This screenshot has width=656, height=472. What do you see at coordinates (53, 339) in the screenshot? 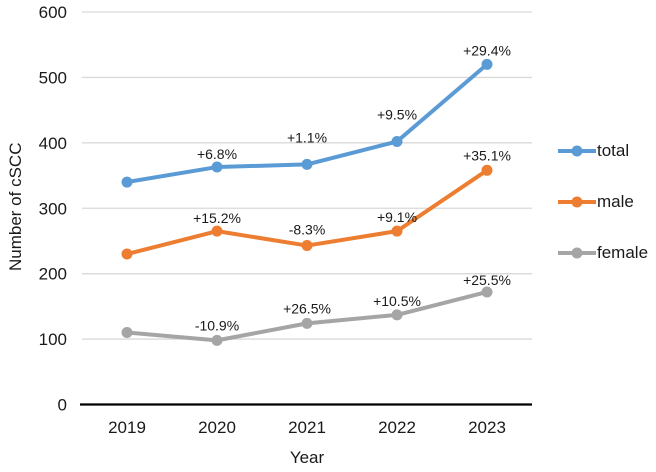
I see `y-tick-label-100: 100` at bounding box center [53, 339].